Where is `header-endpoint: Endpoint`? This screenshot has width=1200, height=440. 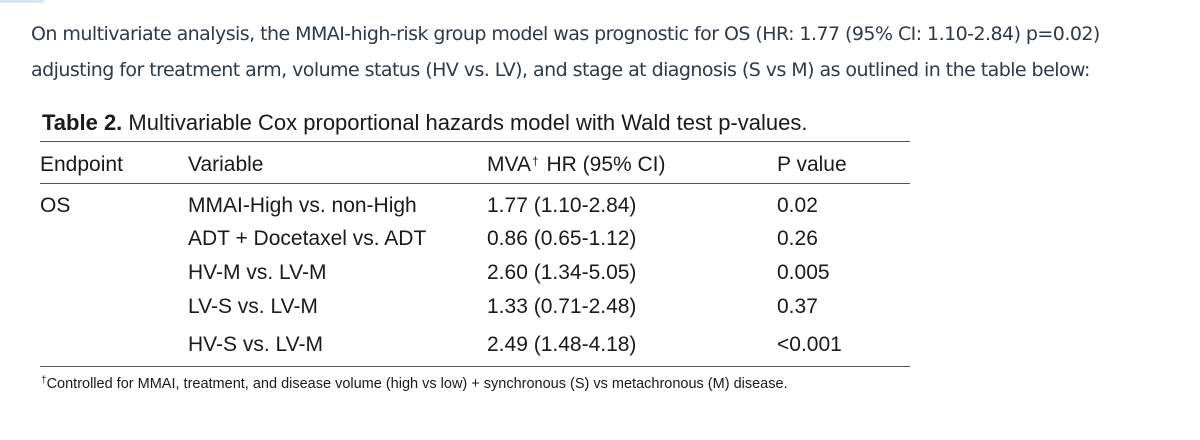
header-endpoint: Endpoint is located at coordinates (81, 164).